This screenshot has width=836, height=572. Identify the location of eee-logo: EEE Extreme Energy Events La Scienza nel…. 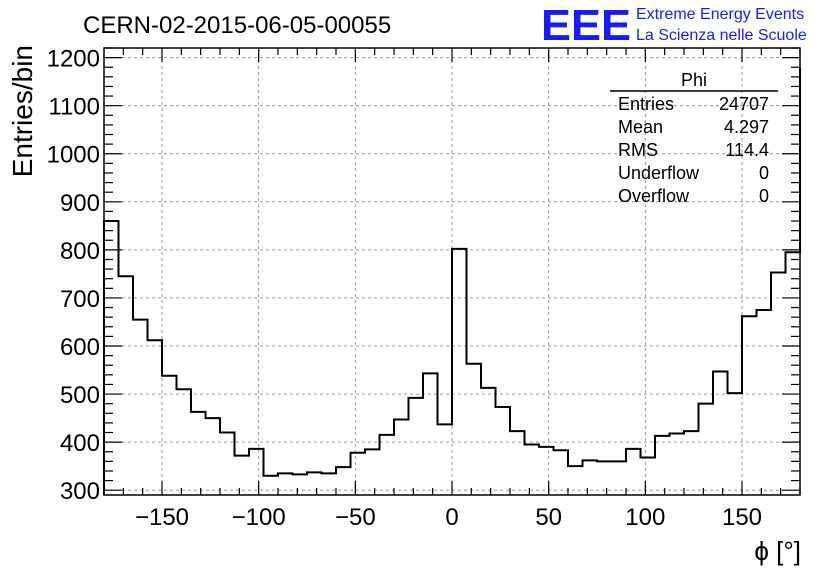
(674, 25).